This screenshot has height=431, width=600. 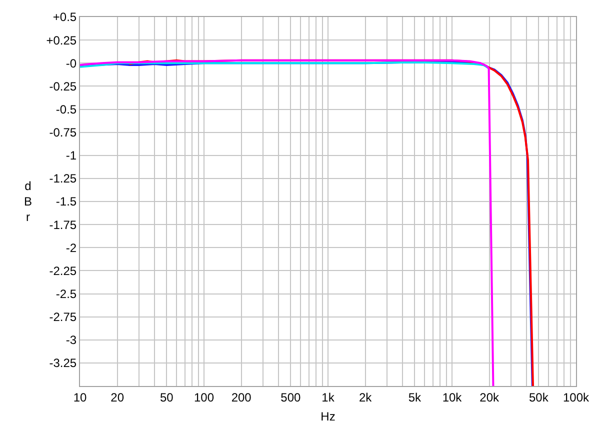 What do you see at coordinates (71, 247) in the screenshot?
I see `y-tick-label: -2` at bounding box center [71, 247].